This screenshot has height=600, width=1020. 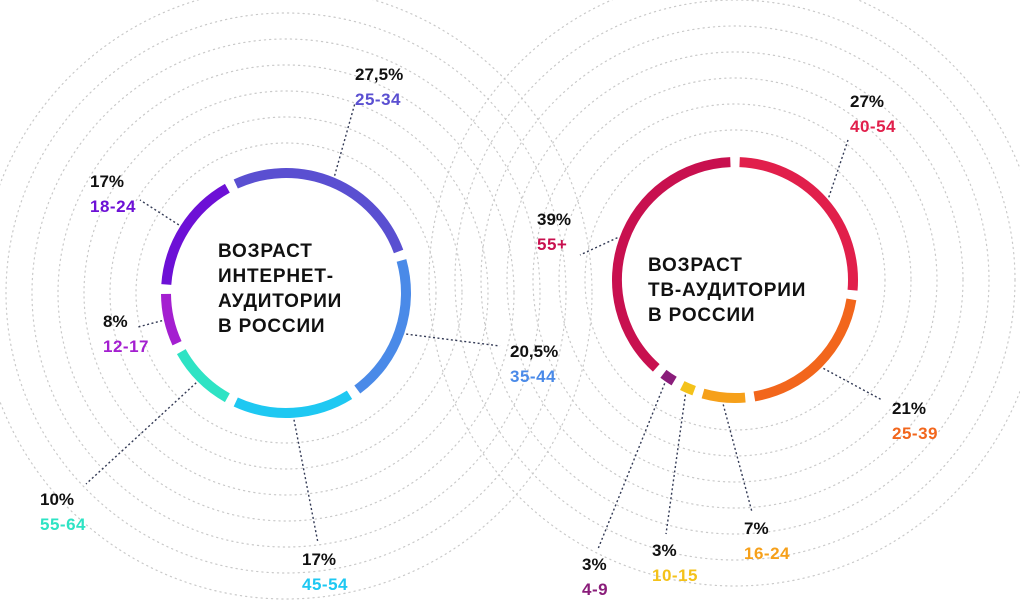 What do you see at coordinates (115, 321) in the screenshot?
I see `slice-percent-label: 8%` at bounding box center [115, 321].